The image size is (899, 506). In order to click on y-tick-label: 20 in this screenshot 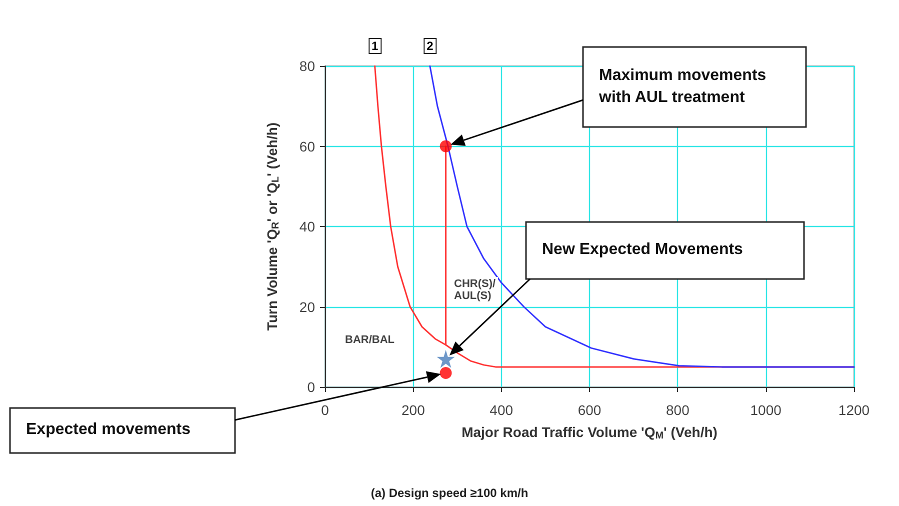, I will do `click(307, 306)`.